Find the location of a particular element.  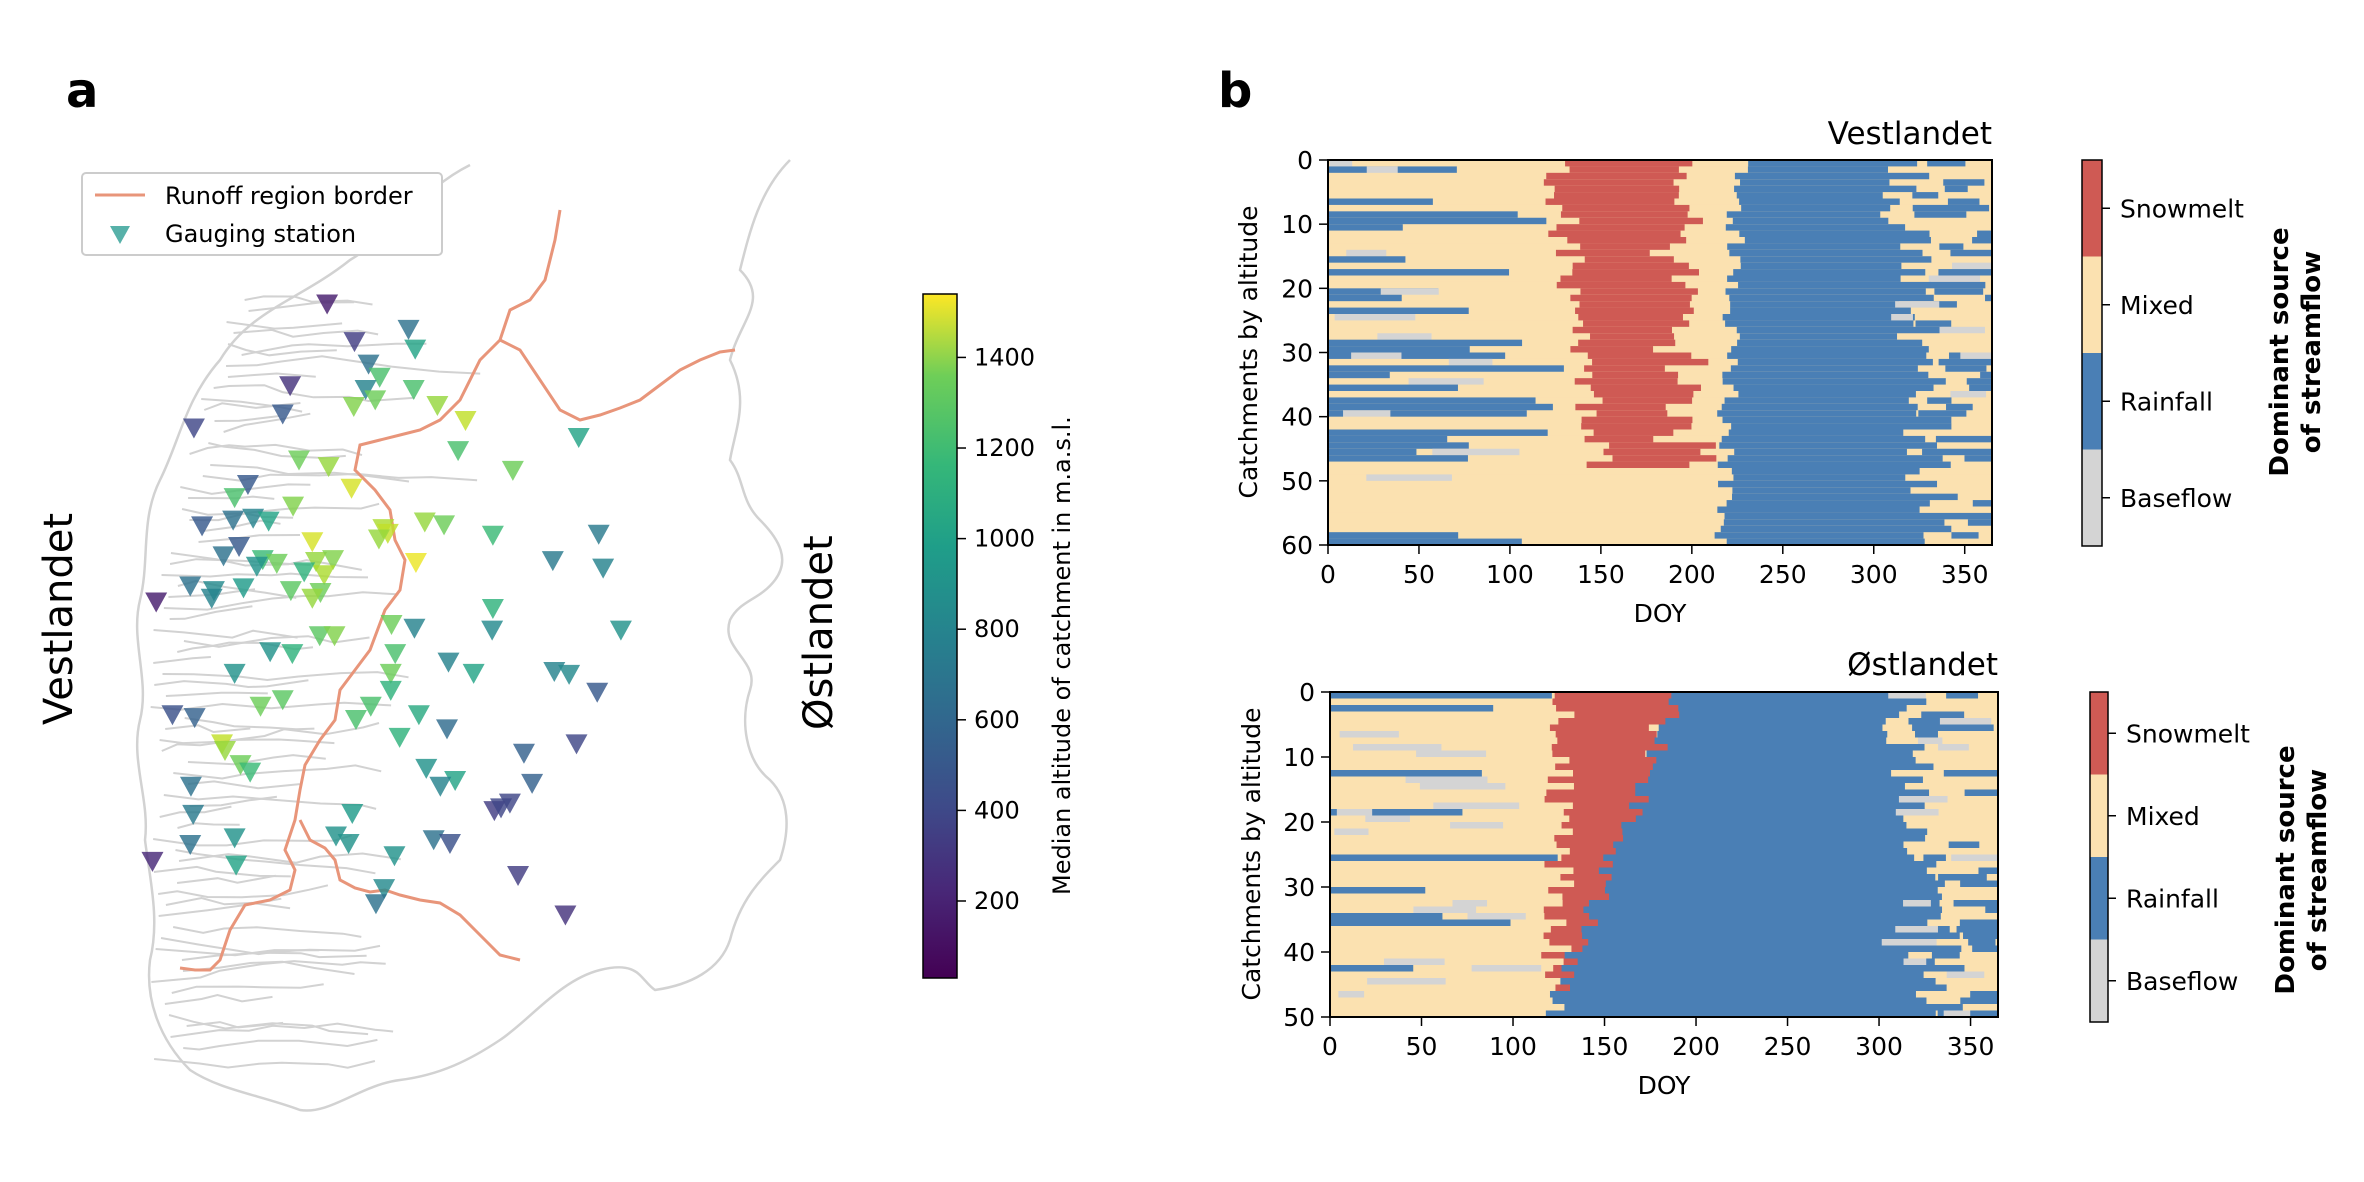

heatmap-ostlandet-cells is located at coordinates (1664, 855).